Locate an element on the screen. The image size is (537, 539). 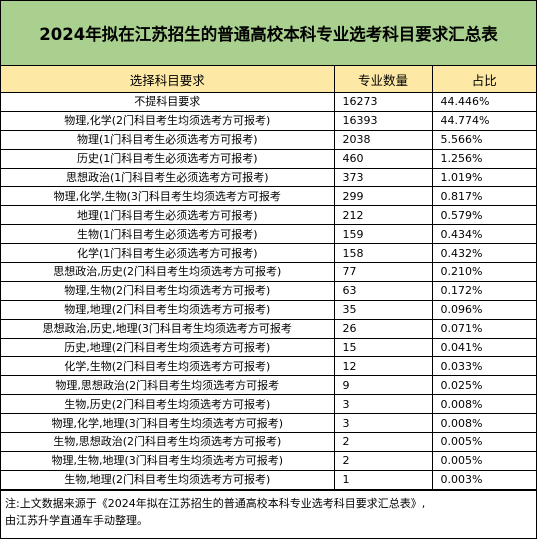
cell-major-count: 35 is located at coordinates (383, 309).